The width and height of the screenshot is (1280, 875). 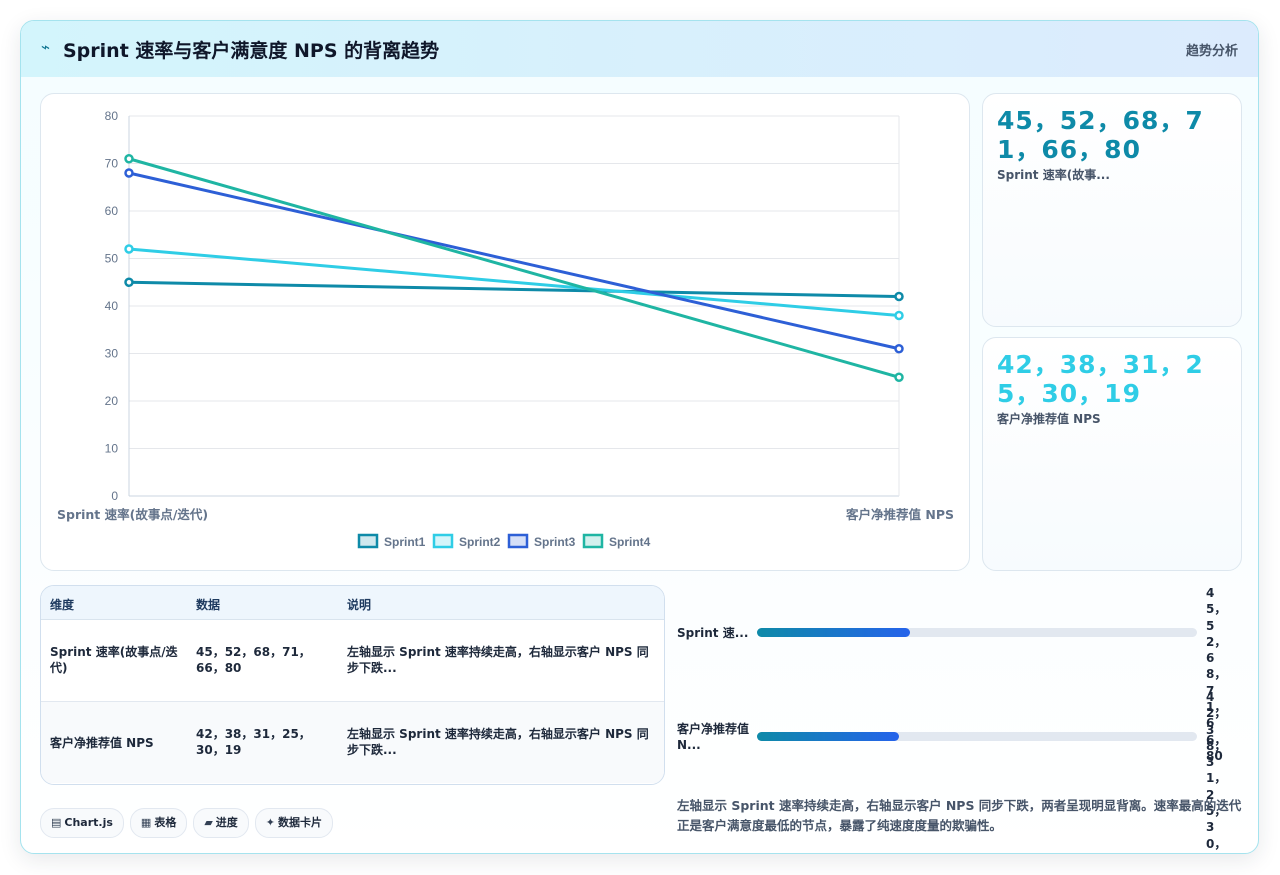 What do you see at coordinates (300, 822) in the screenshot?
I see `pill-label: 数据卡片` at bounding box center [300, 822].